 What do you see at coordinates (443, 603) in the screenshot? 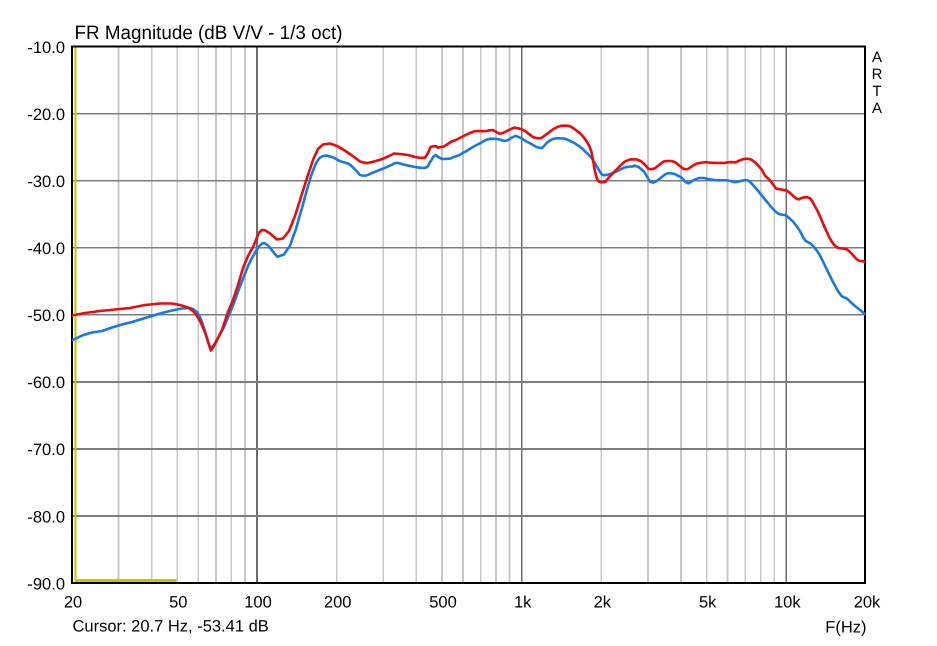
I see `svg-text: 500` at bounding box center [443, 603].